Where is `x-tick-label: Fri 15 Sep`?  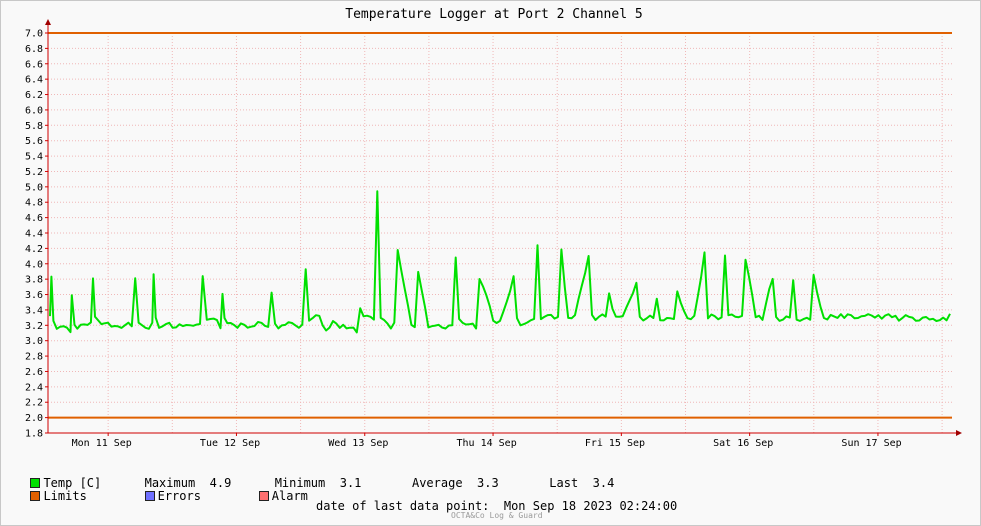
x-tick-label: Fri 15 Sep is located at coordinates (615, 443).